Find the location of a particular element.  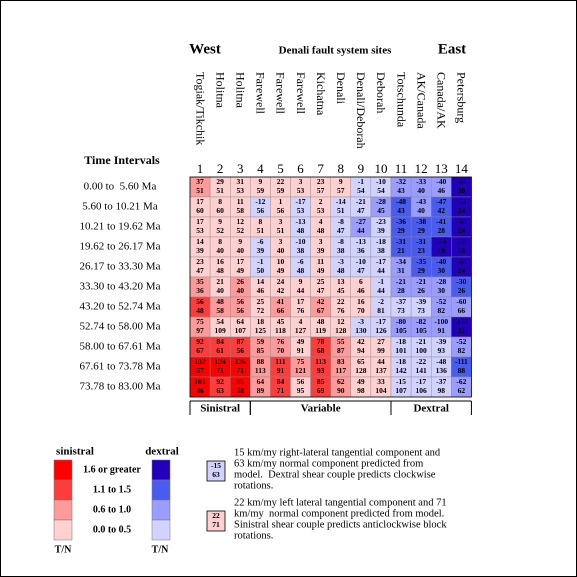

cell-tangential: 17 is located at coordinates (241, 261).